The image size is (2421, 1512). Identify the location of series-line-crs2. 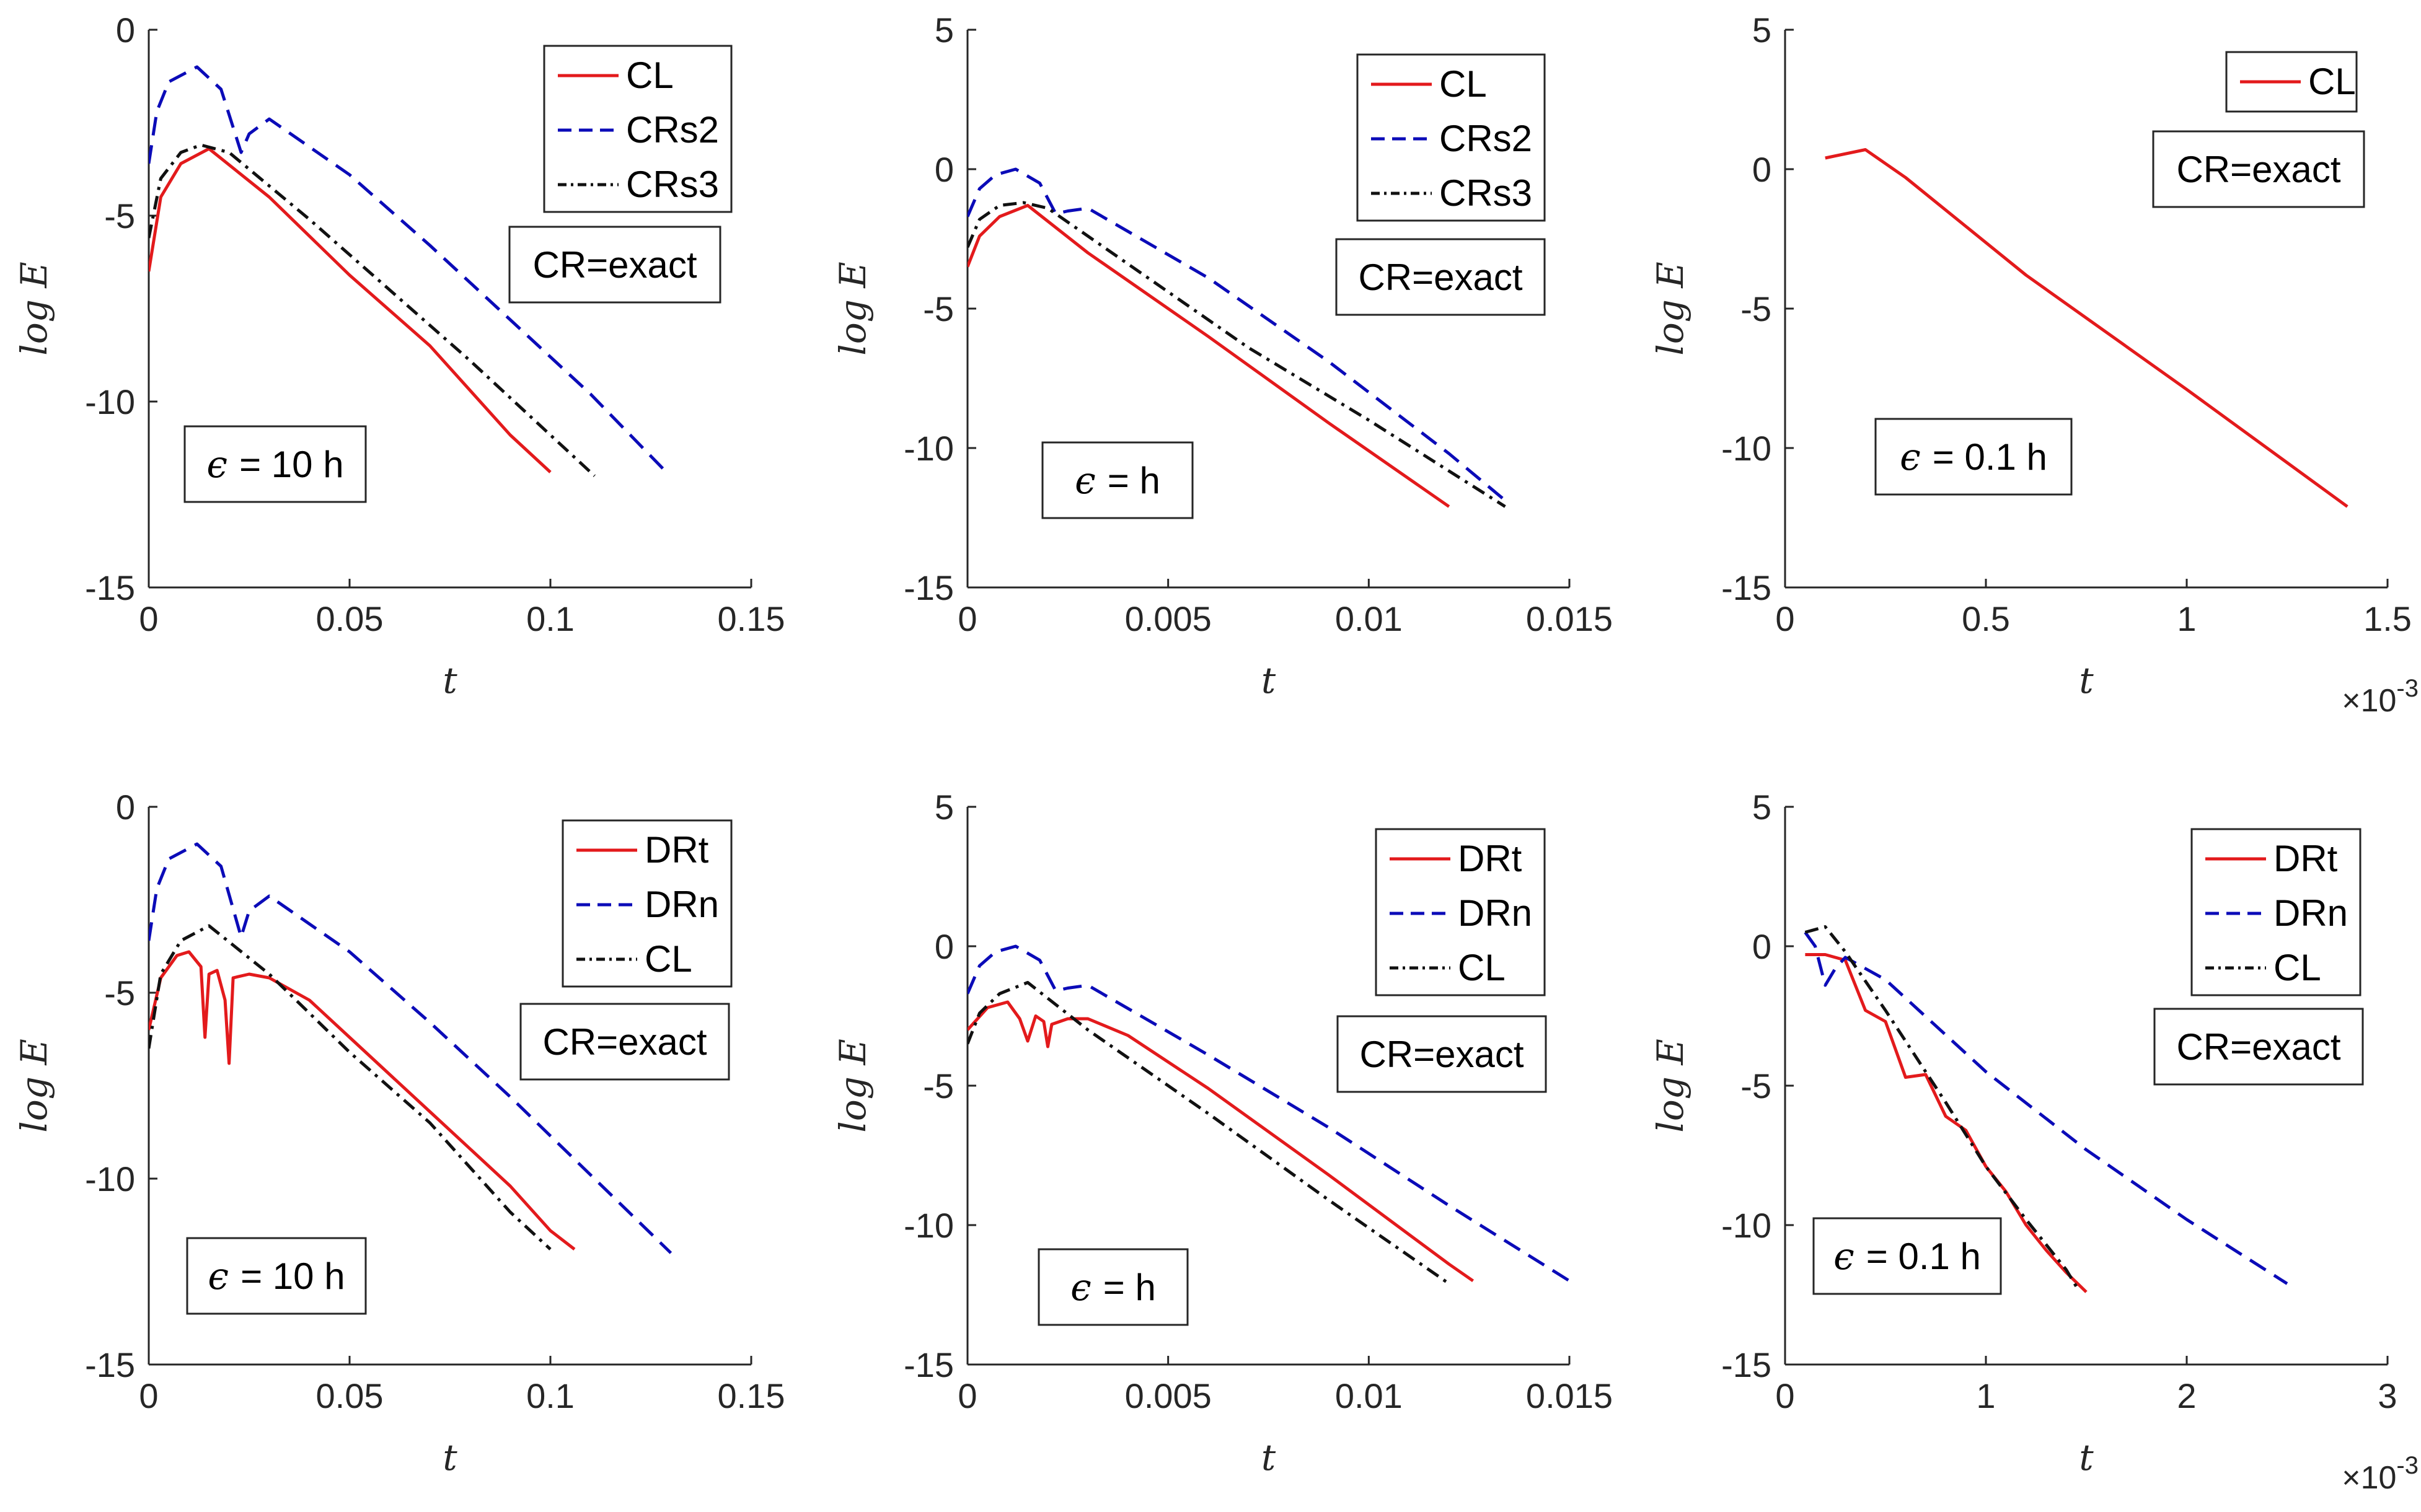
(407, 267).